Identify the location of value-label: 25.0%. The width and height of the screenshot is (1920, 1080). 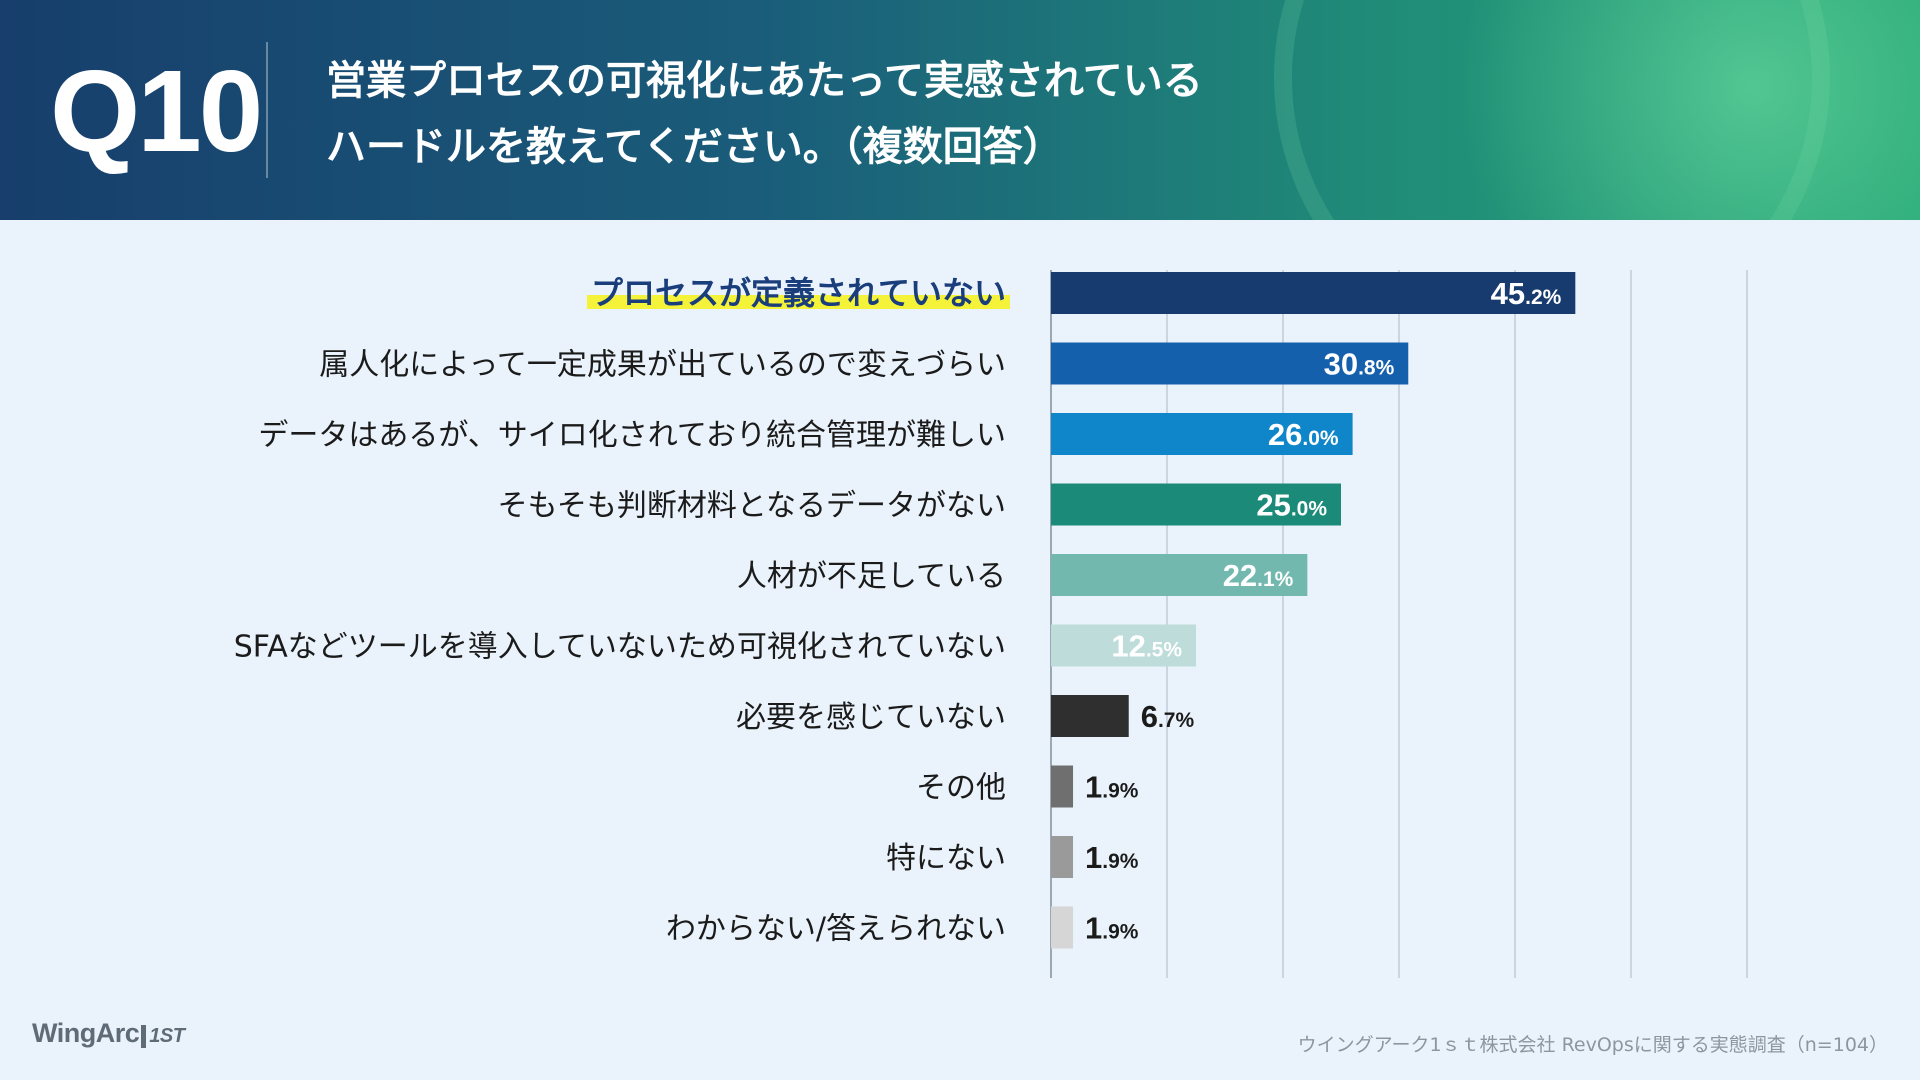
(1291, 505).